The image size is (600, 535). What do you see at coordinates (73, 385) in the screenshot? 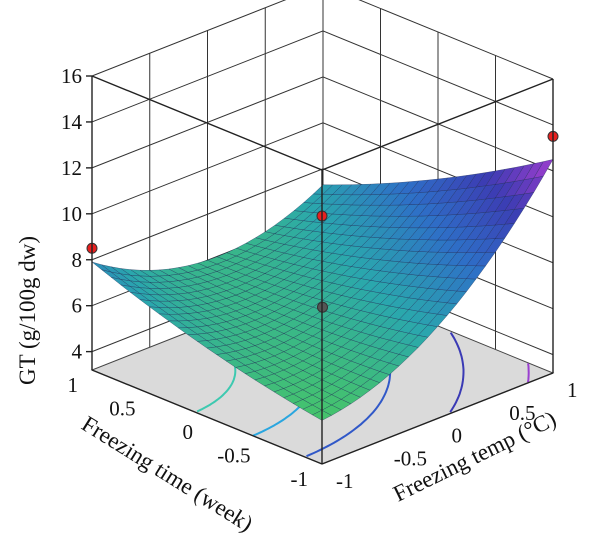
I see `y-tick-label: 1` at bounding box center [73, 385].